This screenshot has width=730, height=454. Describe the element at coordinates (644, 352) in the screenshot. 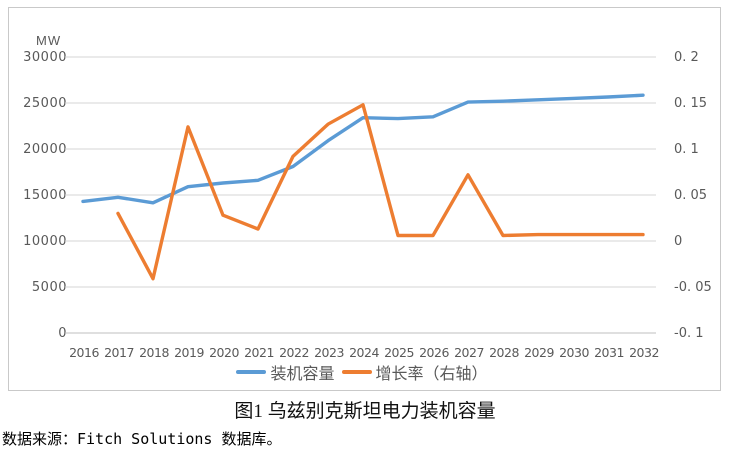

I see `x-axis-tick-label: 2032` at that location.